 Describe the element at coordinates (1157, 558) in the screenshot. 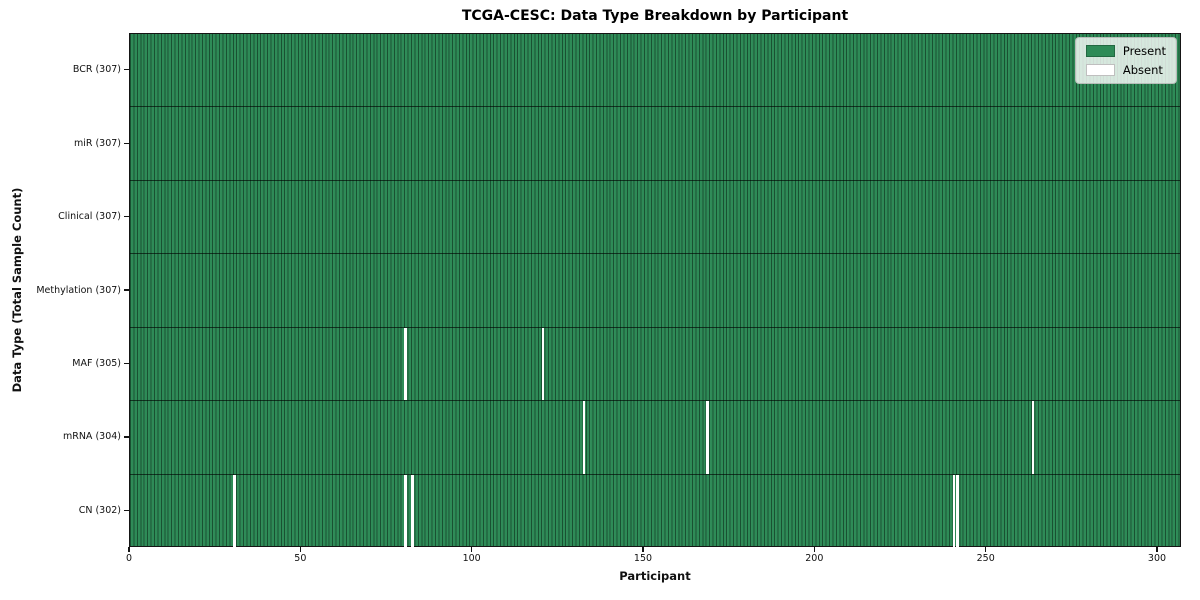

I see `x-tick-label-300: 300` at that location.